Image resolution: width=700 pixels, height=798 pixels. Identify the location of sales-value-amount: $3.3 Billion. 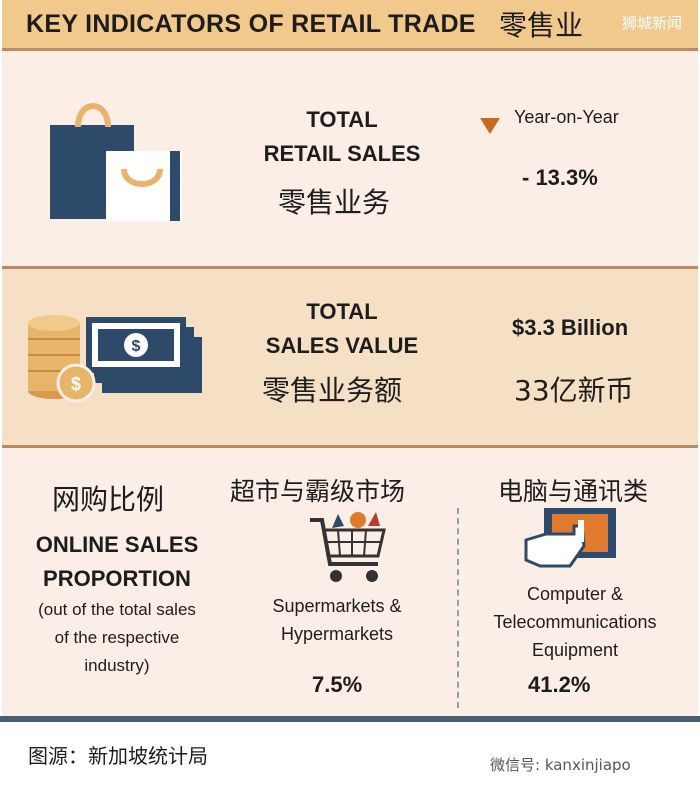
(570, 327).